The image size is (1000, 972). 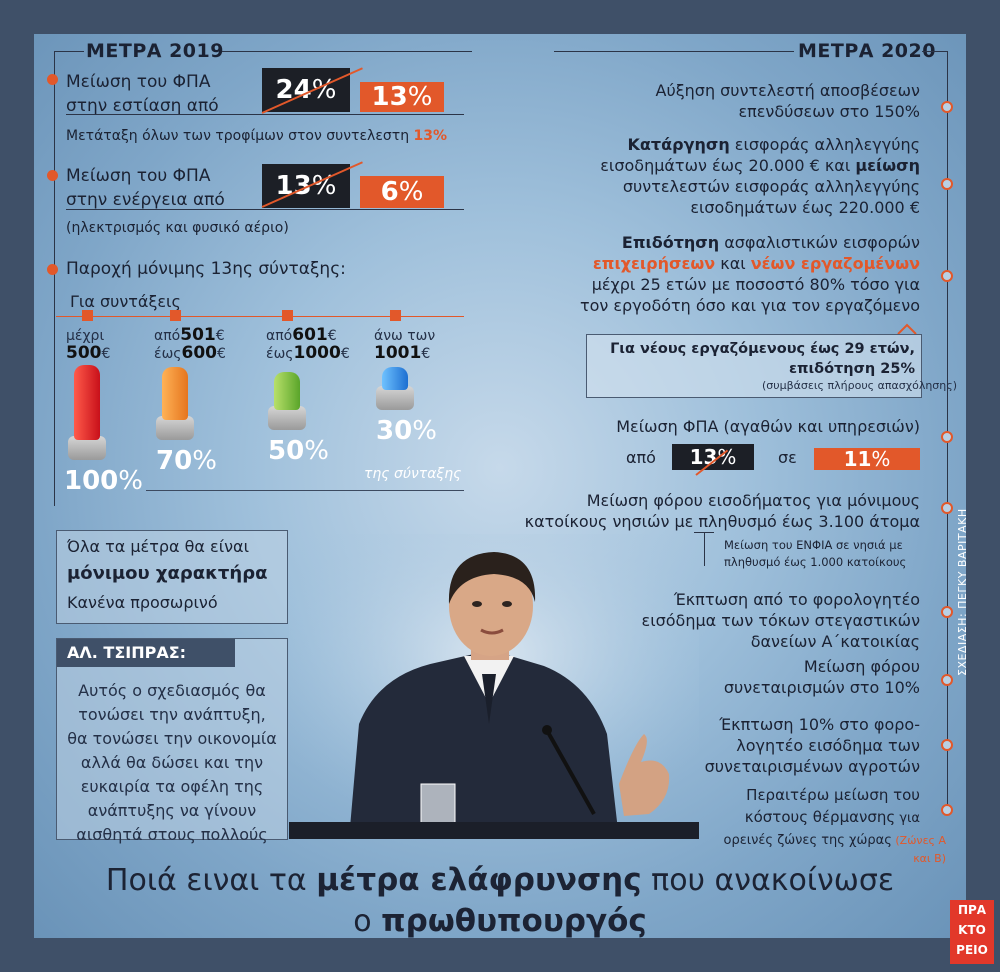 I want to click on vat-dining-l1: Μείωση του ΦΠΑ, so click(x=138, y=82).